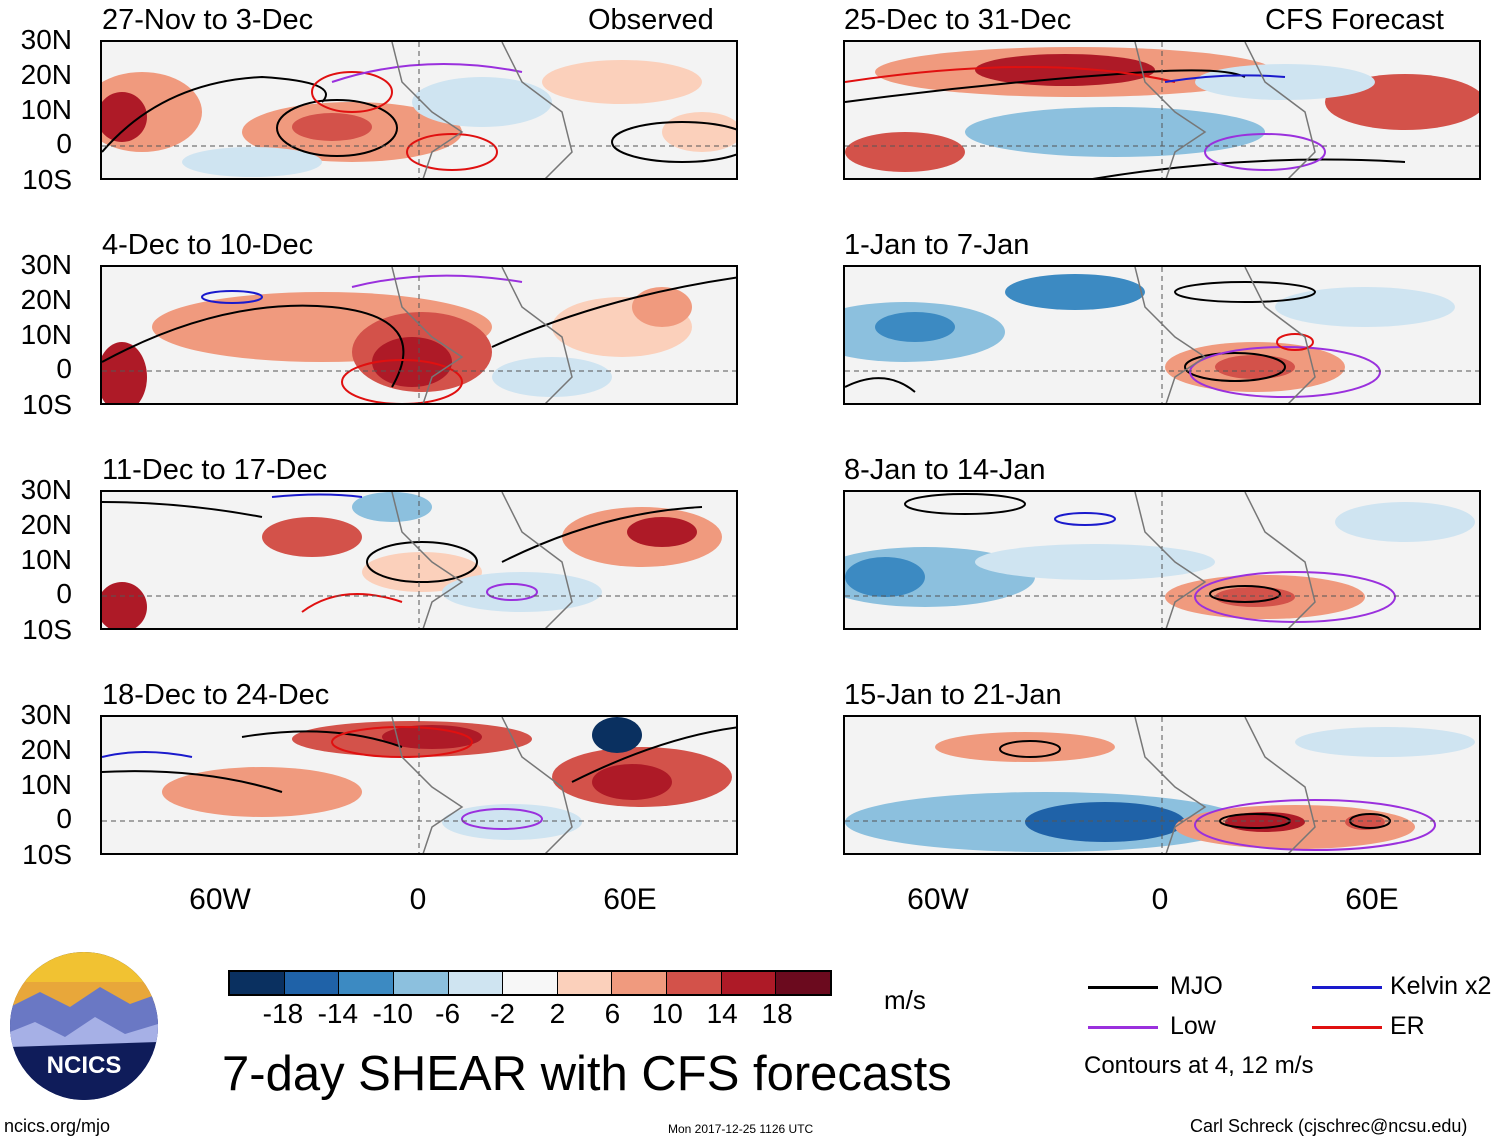  Describe the element at coordinates (612, 1013) in the screenshot. I see `colorbar-label-6: 6` at that location.